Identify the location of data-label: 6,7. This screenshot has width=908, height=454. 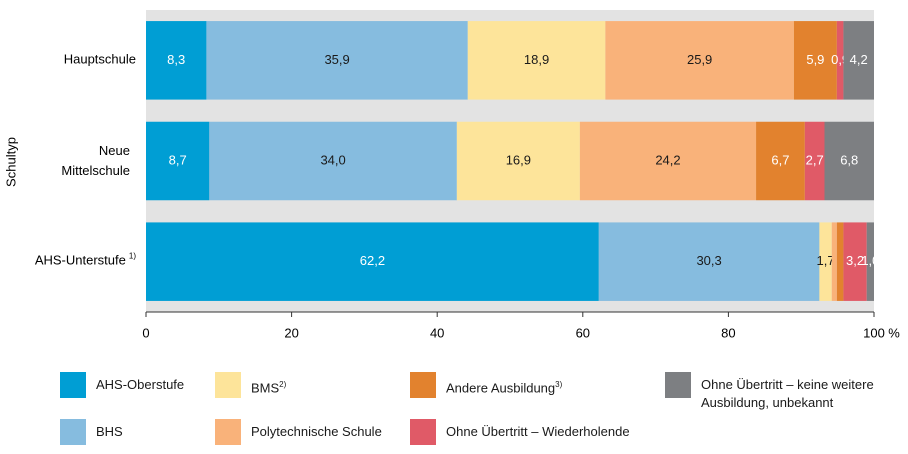
(780, 159).